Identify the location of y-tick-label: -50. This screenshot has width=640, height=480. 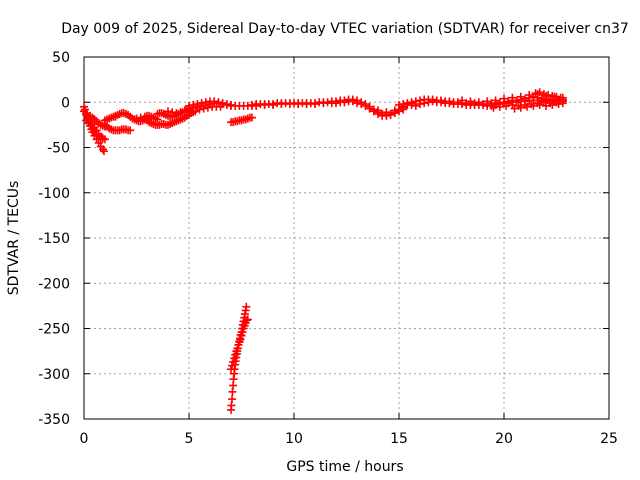
(58, 149).